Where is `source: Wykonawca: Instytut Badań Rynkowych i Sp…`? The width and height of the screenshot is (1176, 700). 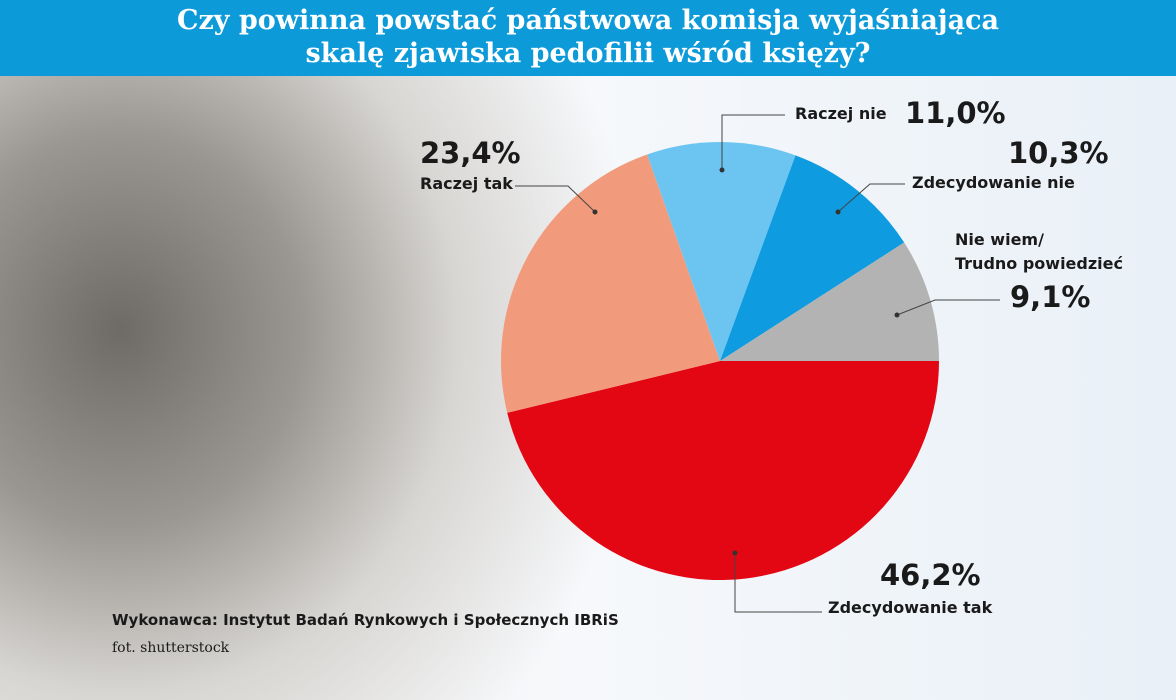 source: Wykonawca: Instytut Badań Rynkowych i Sp… is located at coordinates (365, 620).